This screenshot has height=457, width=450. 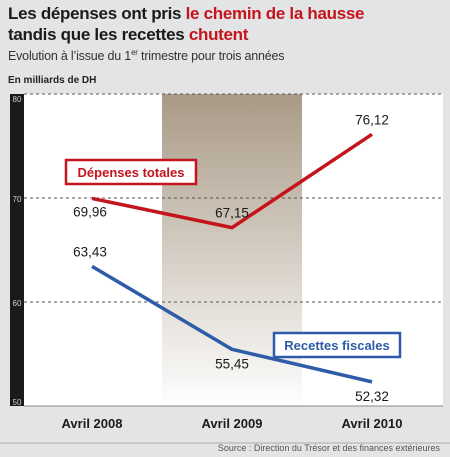 I want to click on unit-label: En milliards de DH, so click(x=52, y=80).